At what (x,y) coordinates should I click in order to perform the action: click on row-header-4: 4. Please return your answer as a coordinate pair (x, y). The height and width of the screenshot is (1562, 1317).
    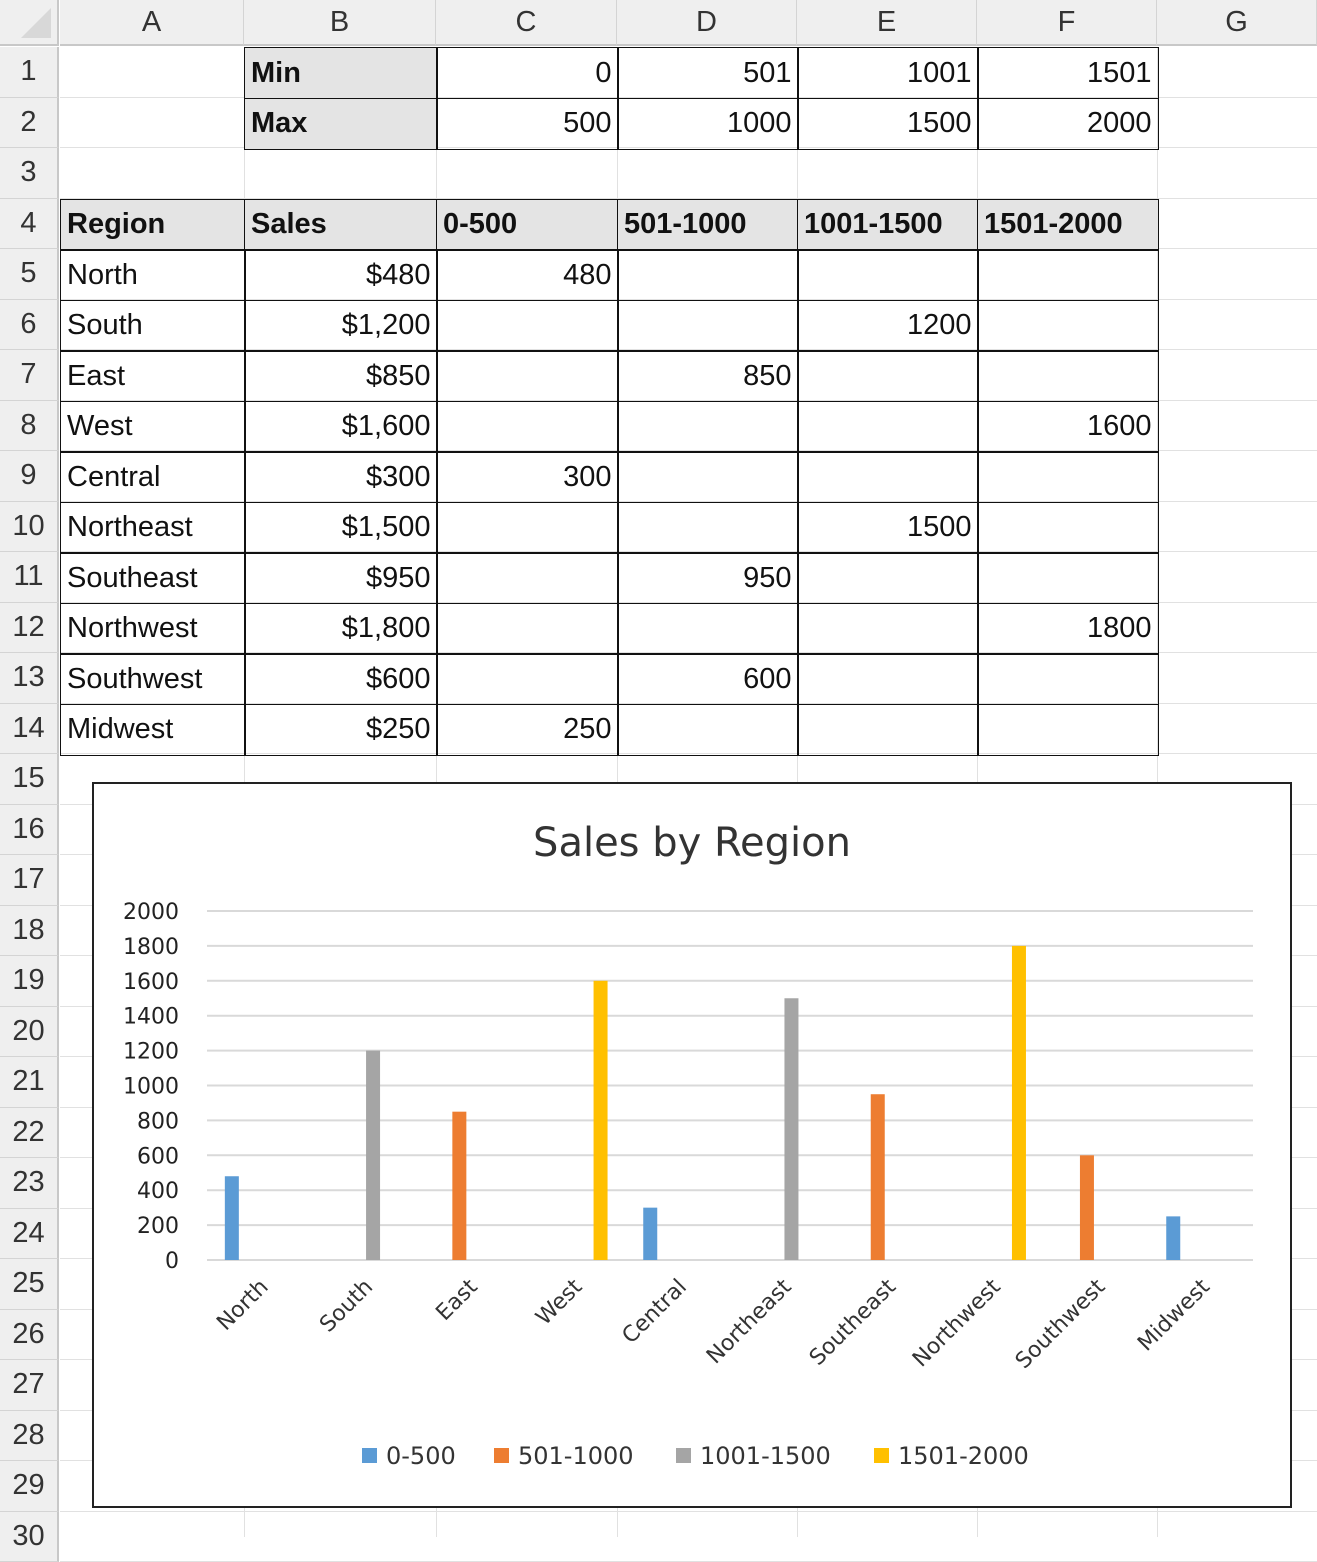
    Looking at the image, I should click on (29, 224).